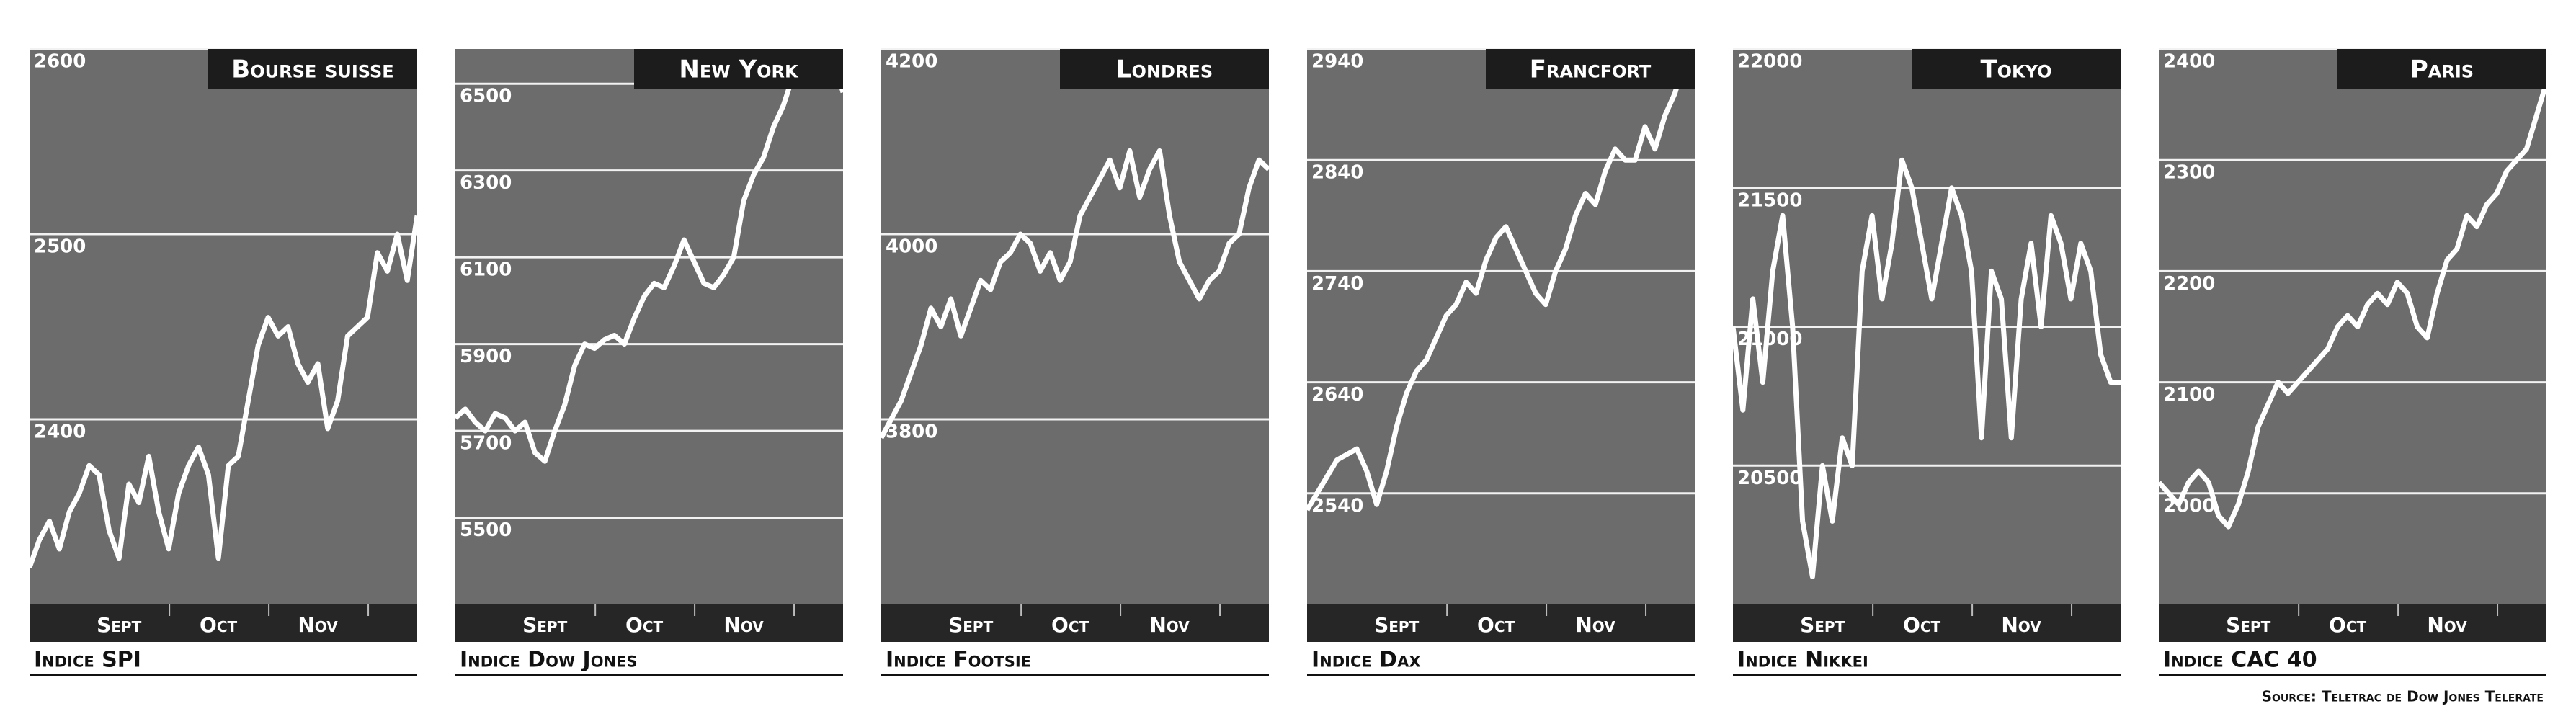  I want to click on y-tick-label: 6100, so click(486, 270).